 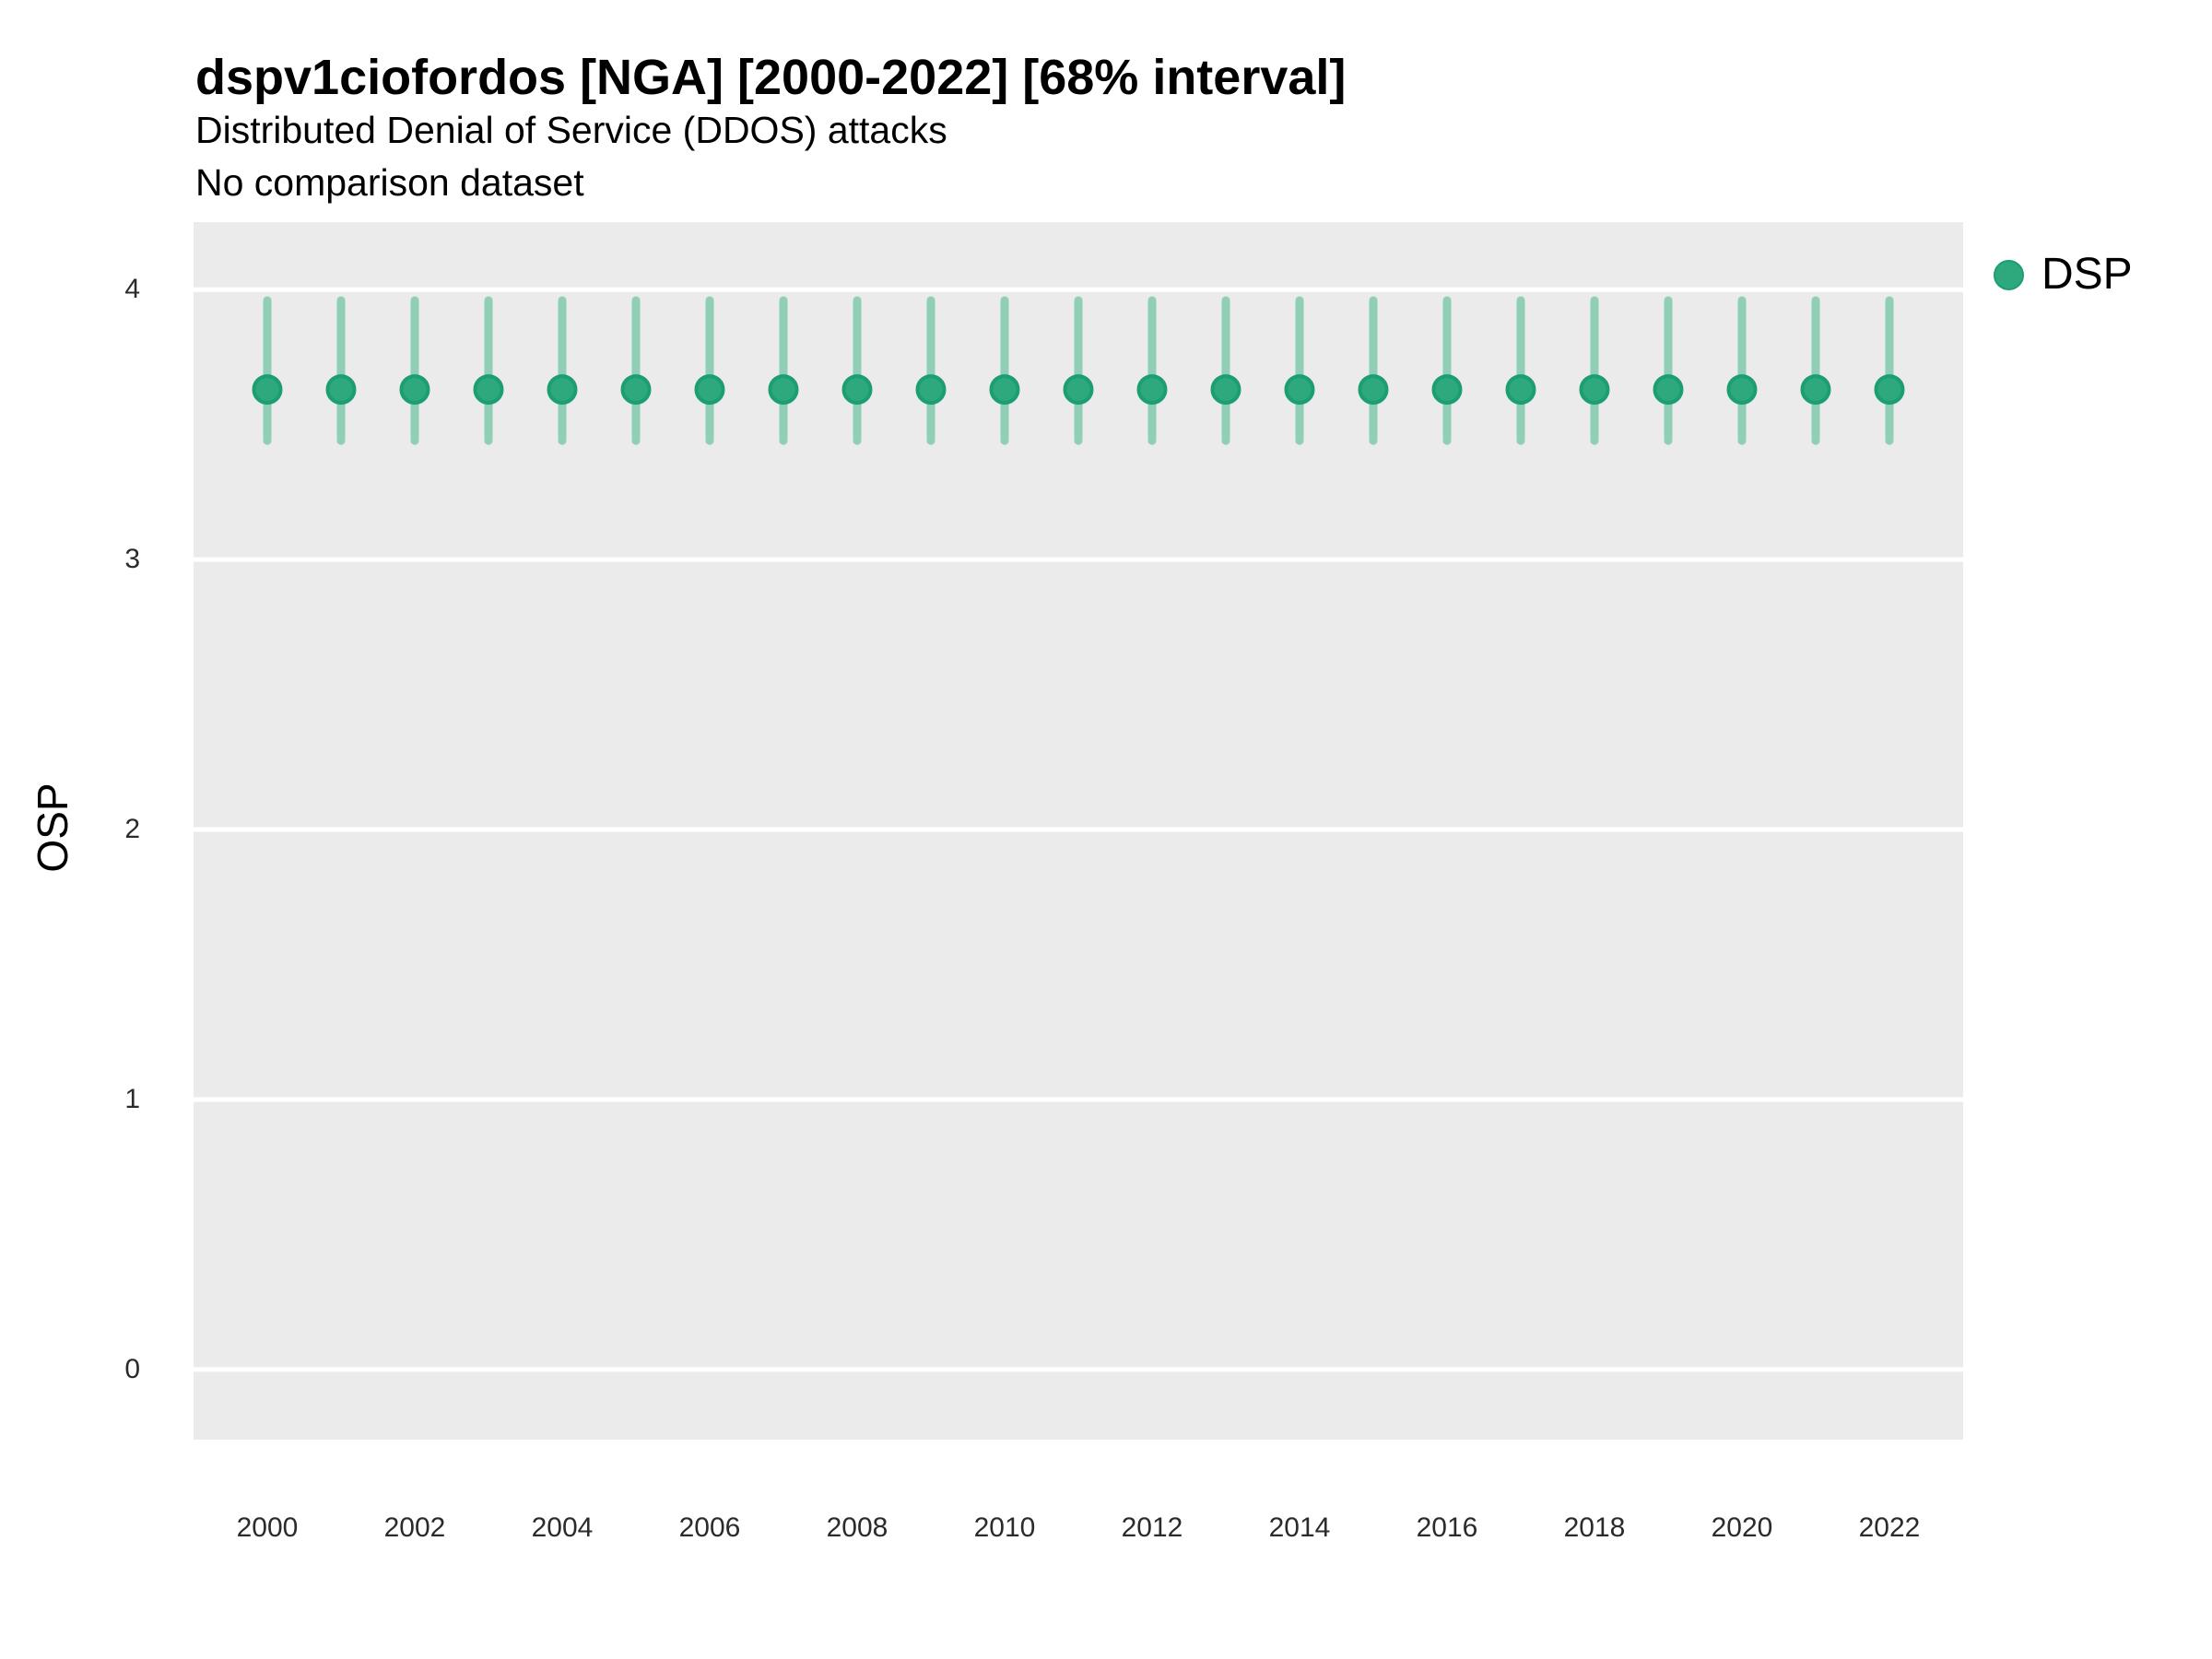 What do you see at coordinates (267, 390) in the screenshot?
I see `point-2000` at bounding box center [267, 390].